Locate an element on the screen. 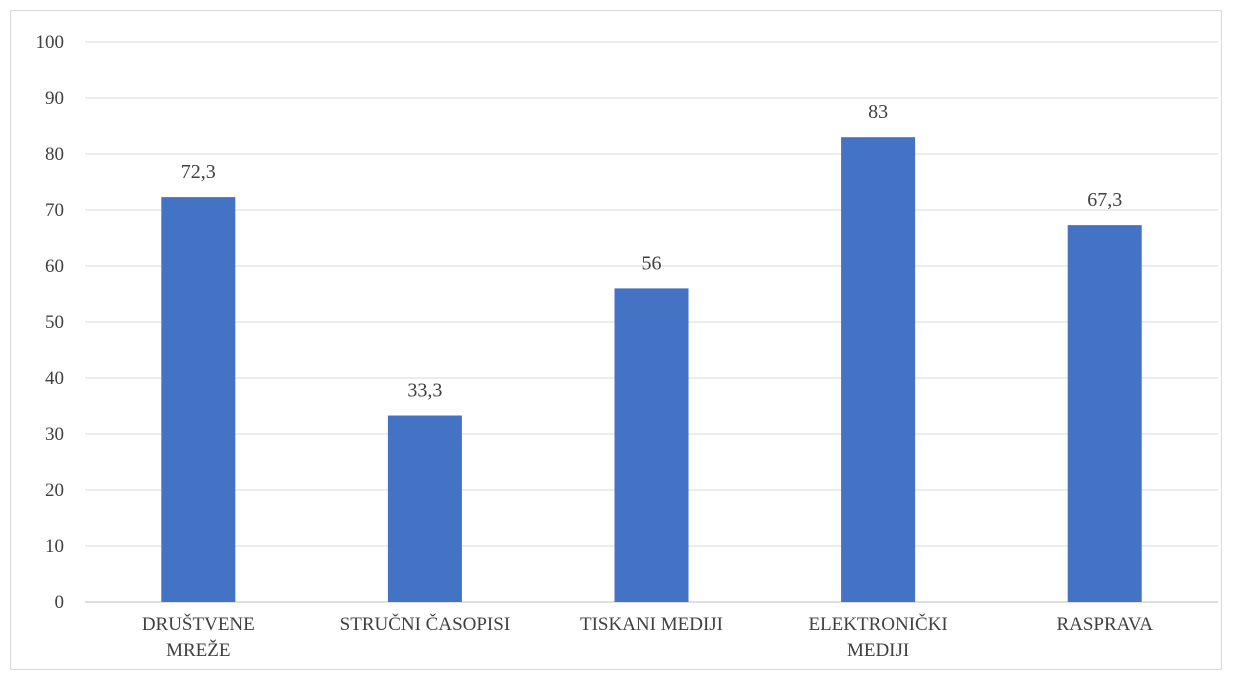  x-category-label-line: MEDIJI is located at coordinates (878, 650).